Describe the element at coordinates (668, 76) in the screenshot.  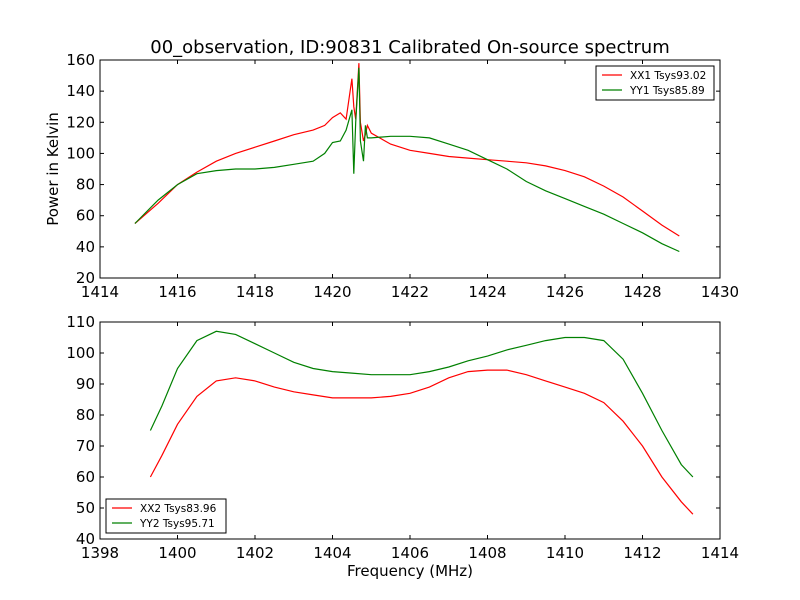
I see `legend-entry: XX1 Tsys93.02` at that location.